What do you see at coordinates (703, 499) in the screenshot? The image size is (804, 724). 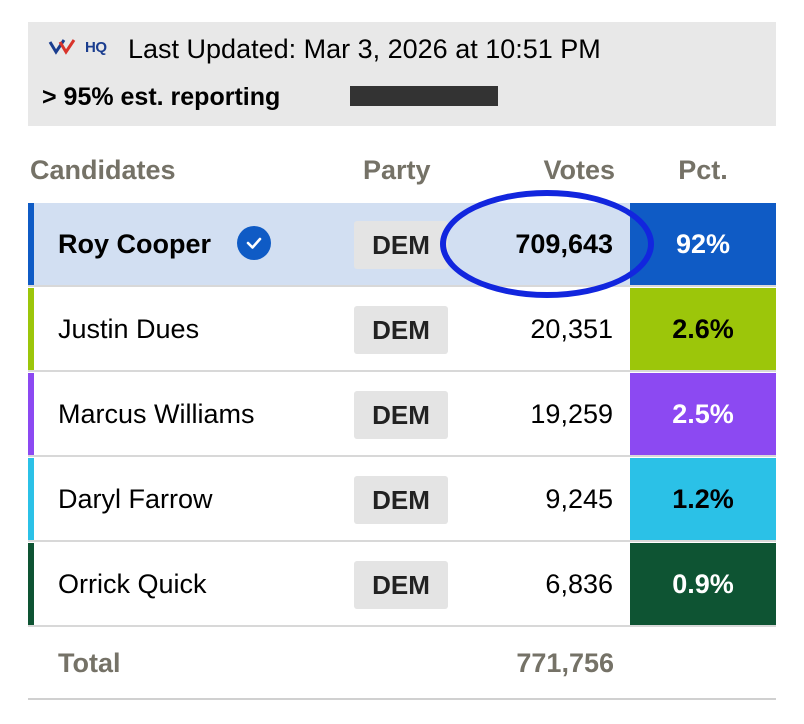 I see `vote-percentage: 1.2%` at bounding box center [703, 499].